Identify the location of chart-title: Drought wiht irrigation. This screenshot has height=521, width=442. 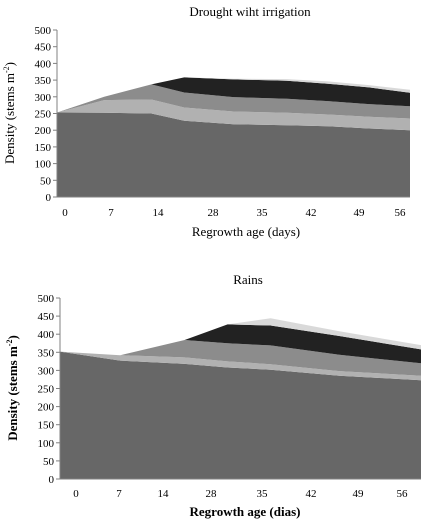
(250, 11).